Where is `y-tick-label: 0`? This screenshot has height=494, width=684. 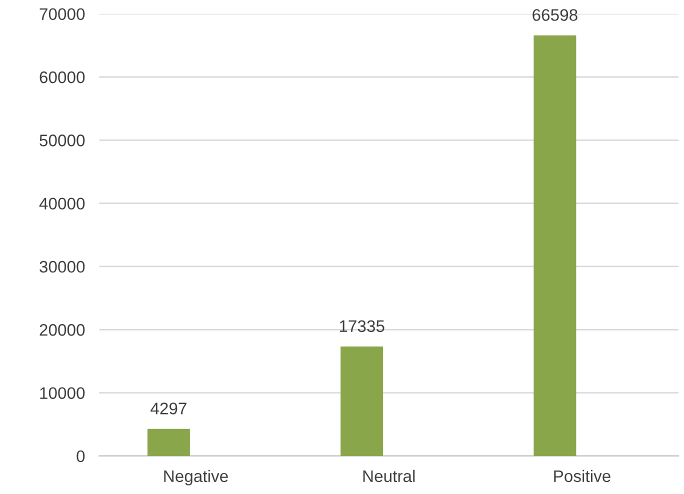
y-tick-label: 0 is located at coordinates (80, 456).